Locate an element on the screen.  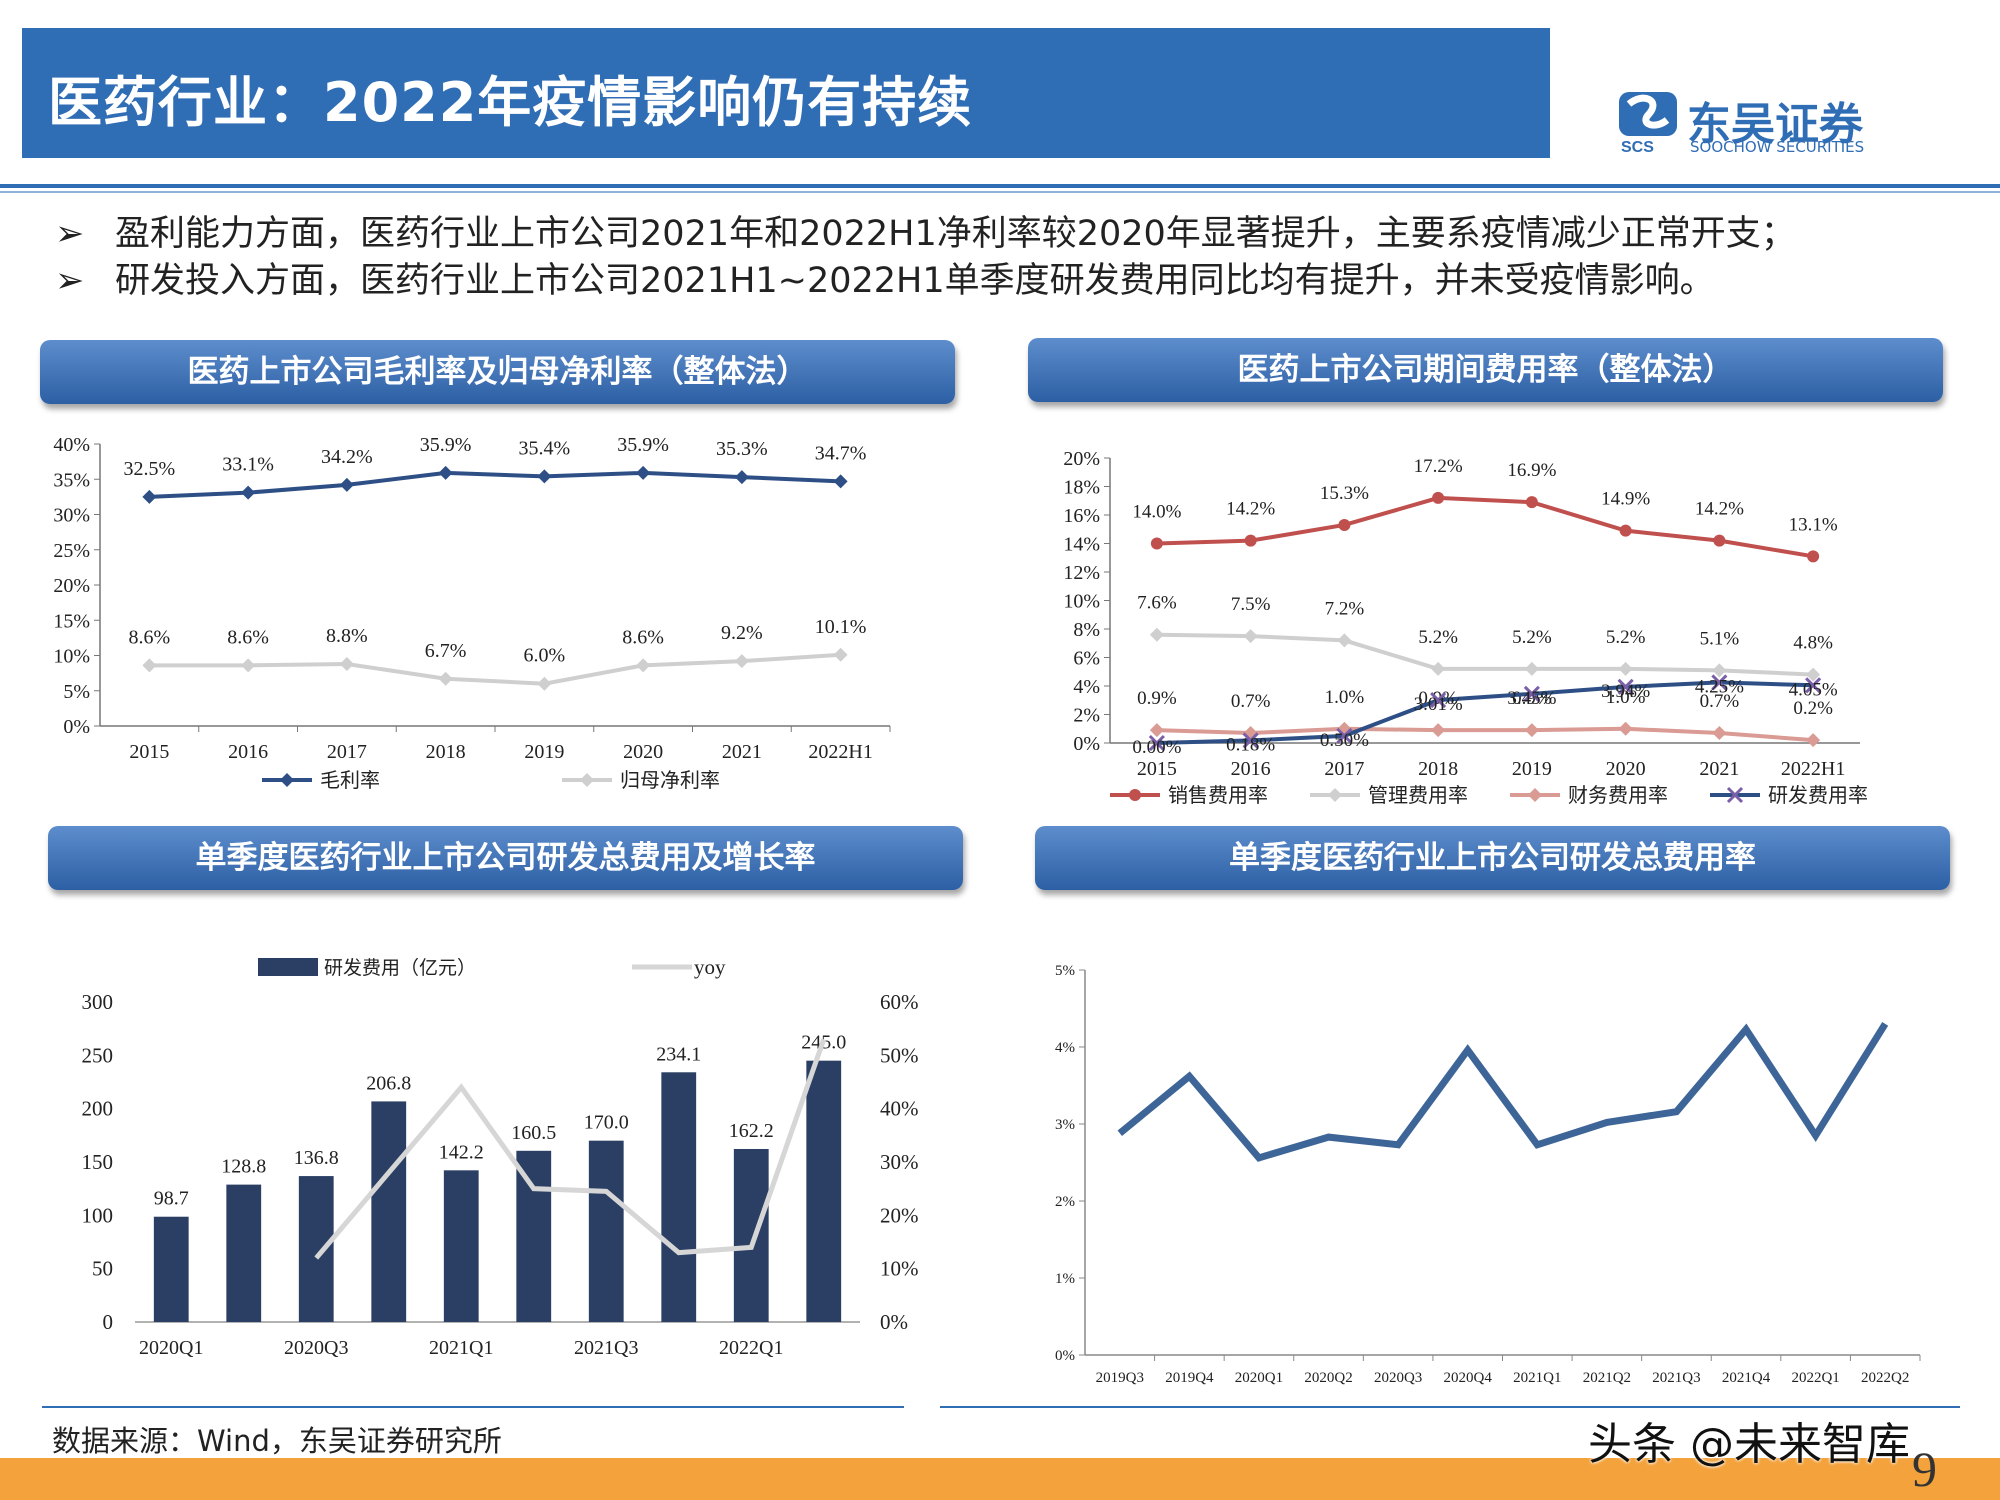
x-tick-label: 2016 is located at coordinates (1251, 769).